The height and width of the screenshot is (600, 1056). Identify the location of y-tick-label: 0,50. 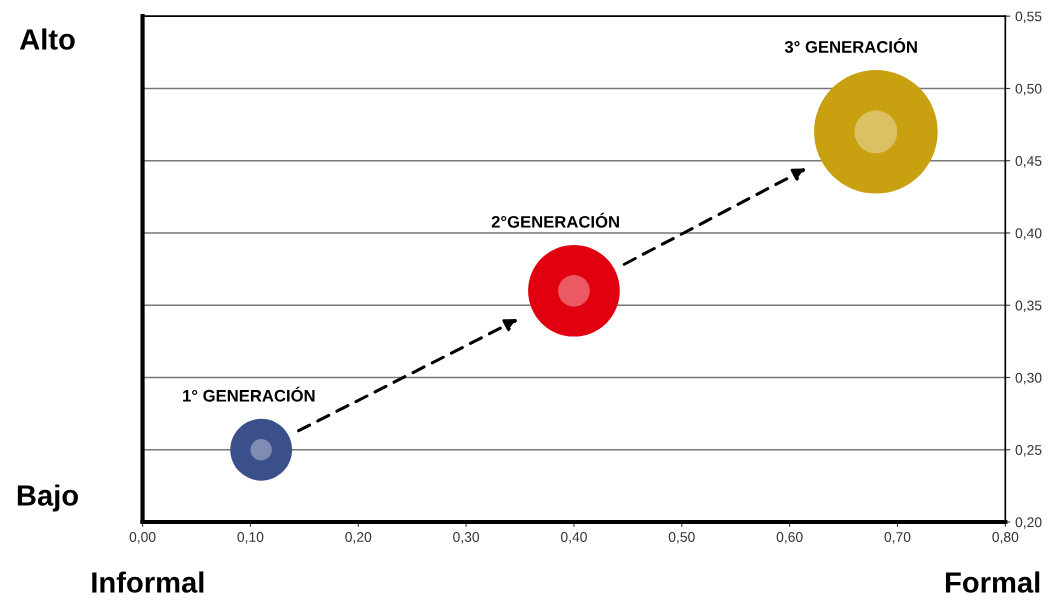
(1028, 89).